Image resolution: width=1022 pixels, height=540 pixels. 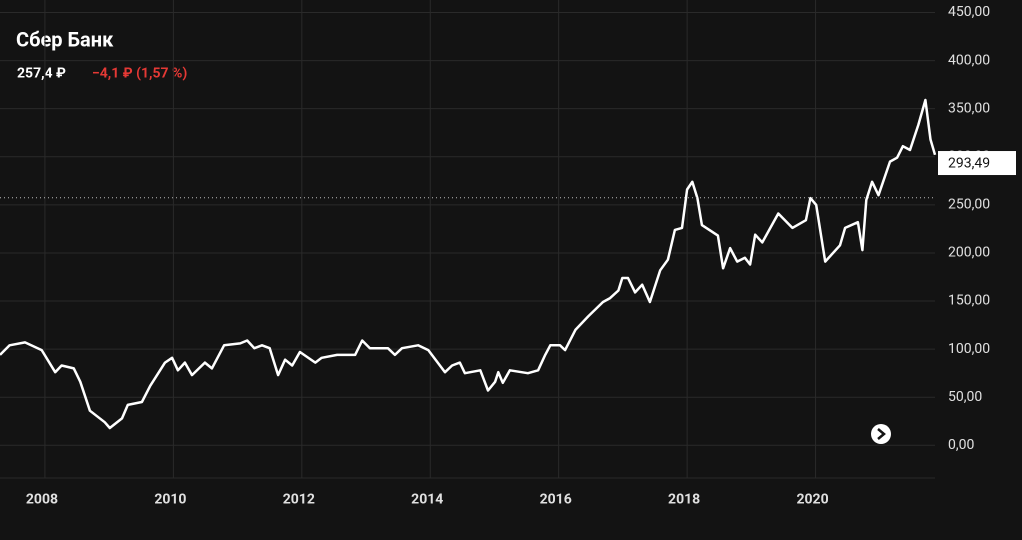 What do you see at coordinates (969, 12) in the screenshot?
I see `y-tick-label: 450,00` at bounding box center [969, 12].